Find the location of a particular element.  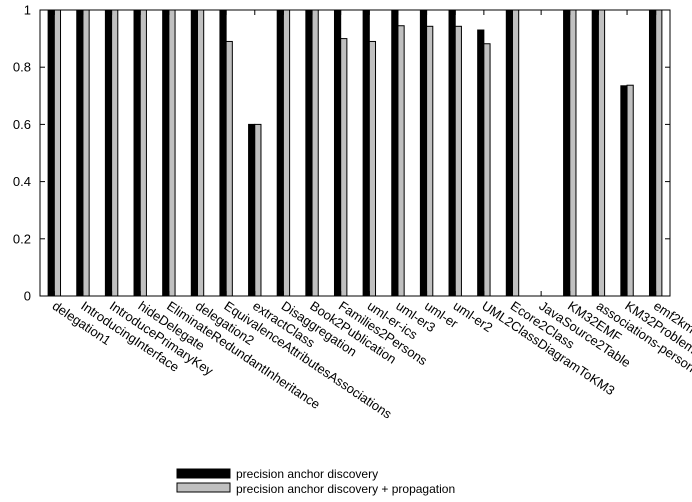

bar-series-2-uml-er-ics is located at coordinates (372, 168).